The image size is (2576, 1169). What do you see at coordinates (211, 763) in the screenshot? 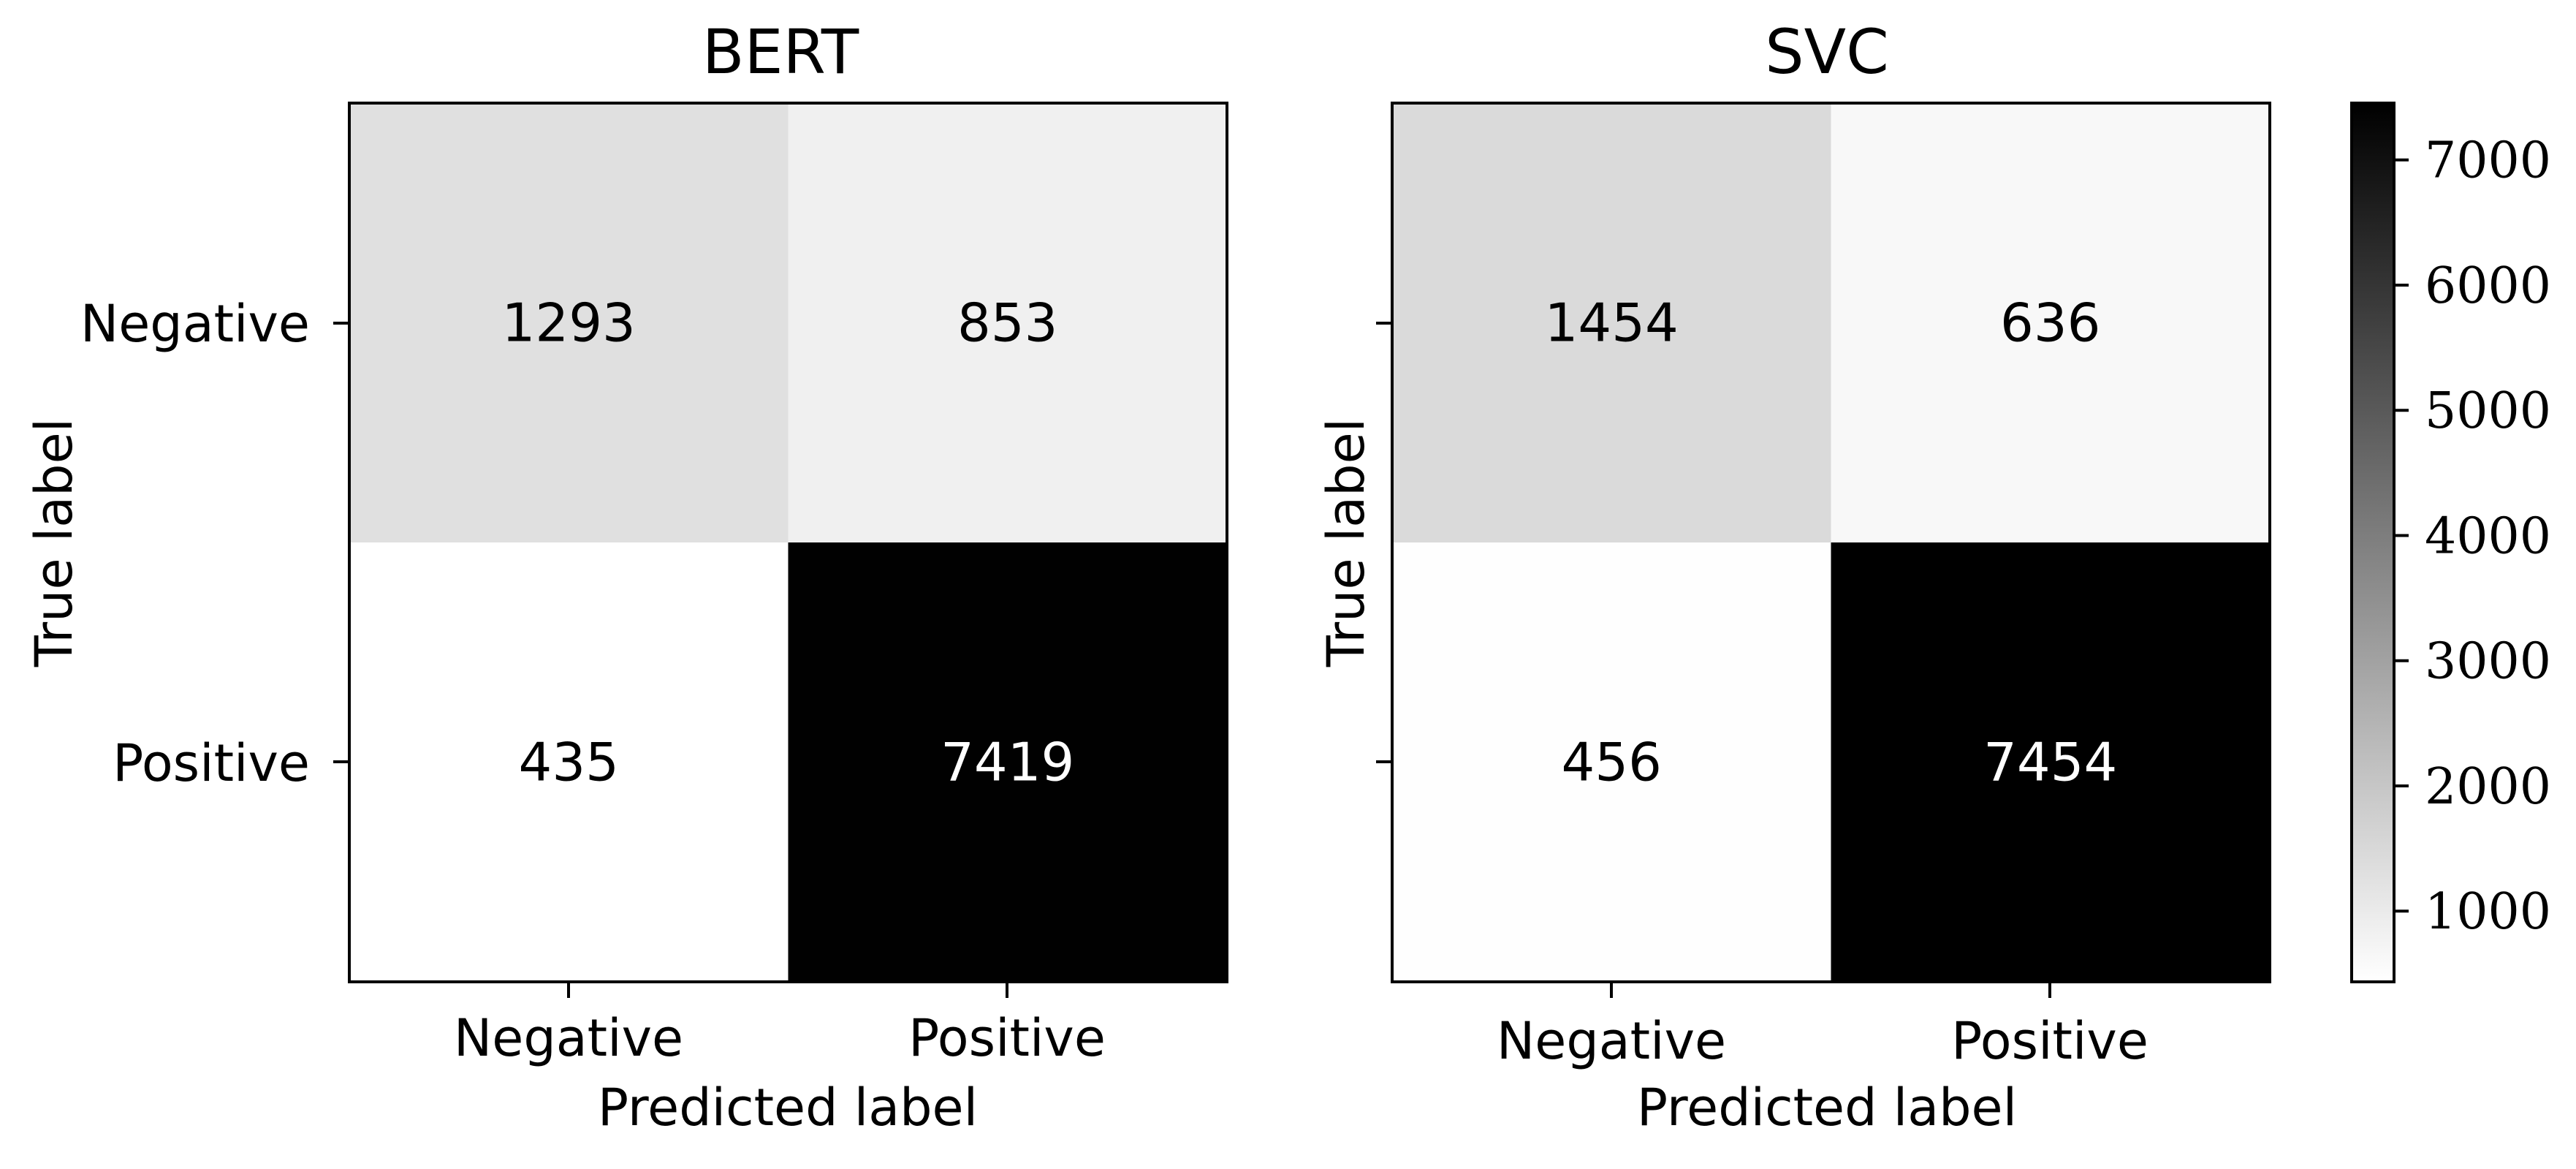
I see `y-tick-label: Positive` at bounding box center [211, 763].